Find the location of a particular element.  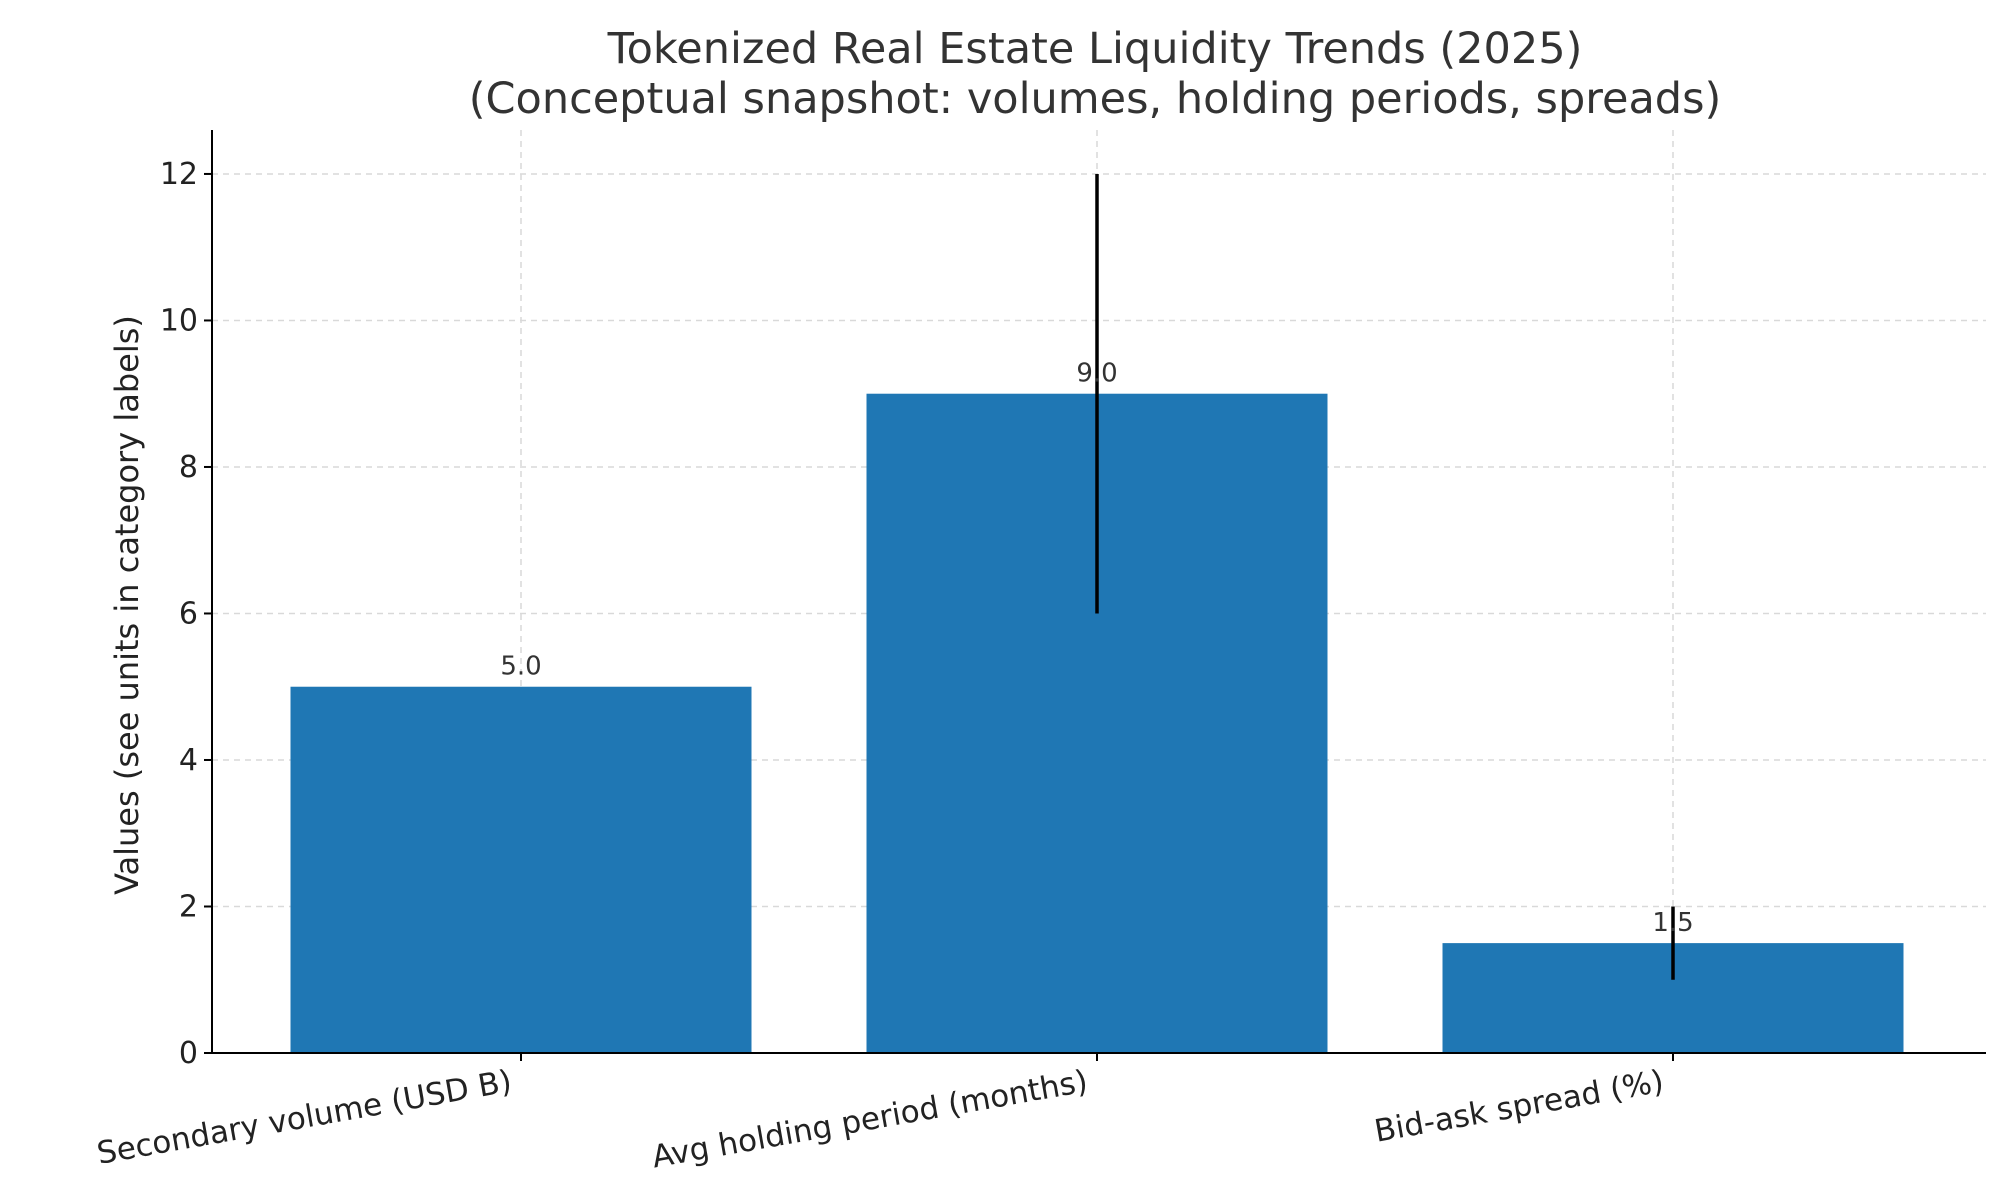

x-category-label: Bid-ask spread (%) is located at coordinates (1519, 1106).